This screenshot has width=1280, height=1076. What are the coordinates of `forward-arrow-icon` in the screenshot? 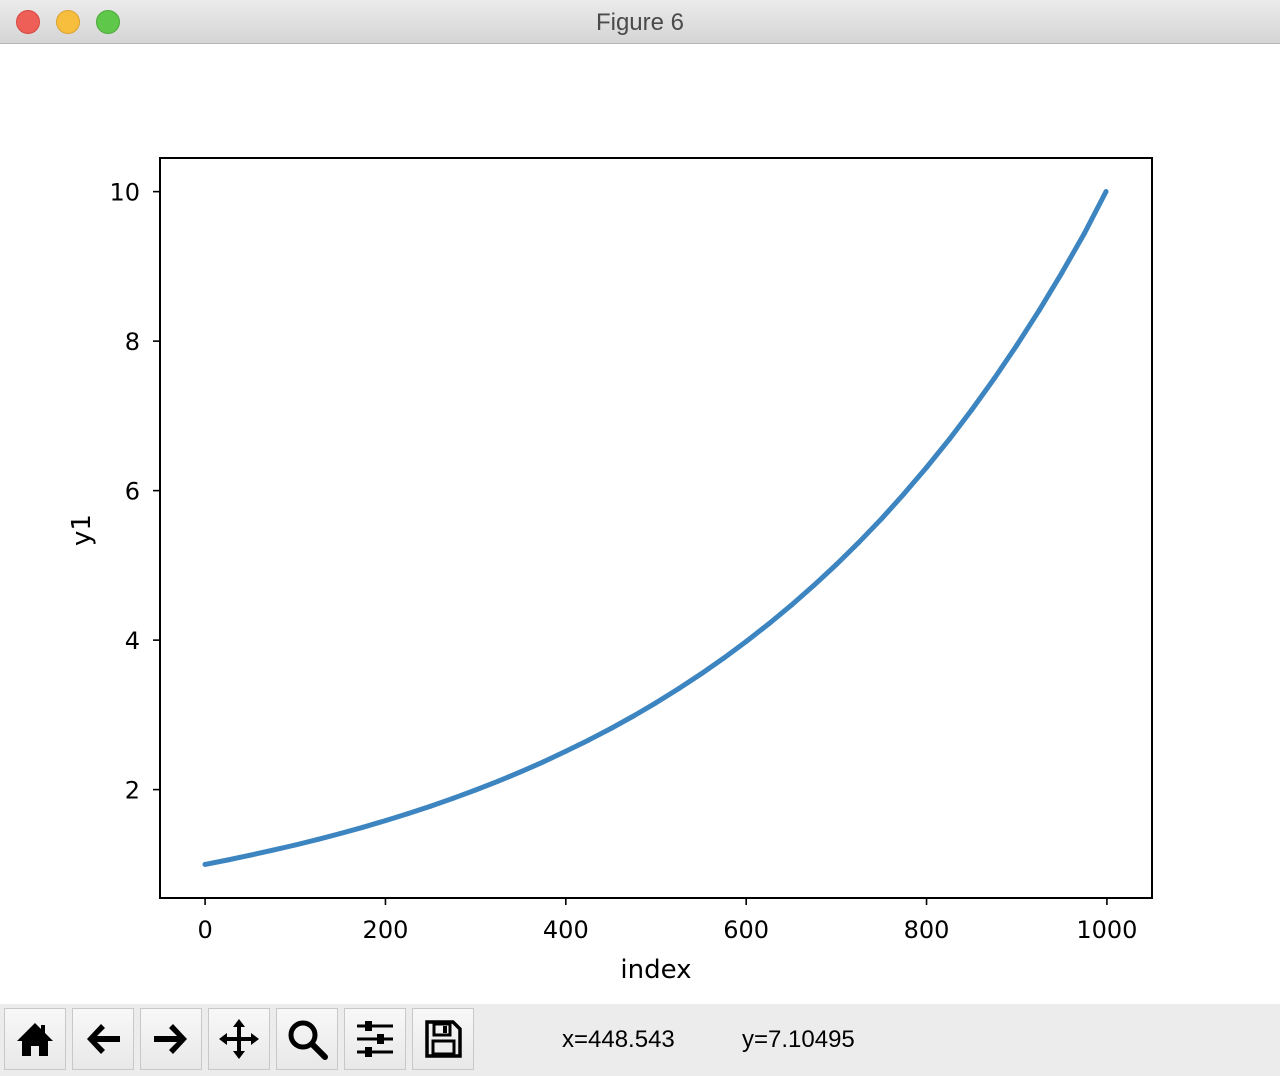 It's located at (170, 1039).